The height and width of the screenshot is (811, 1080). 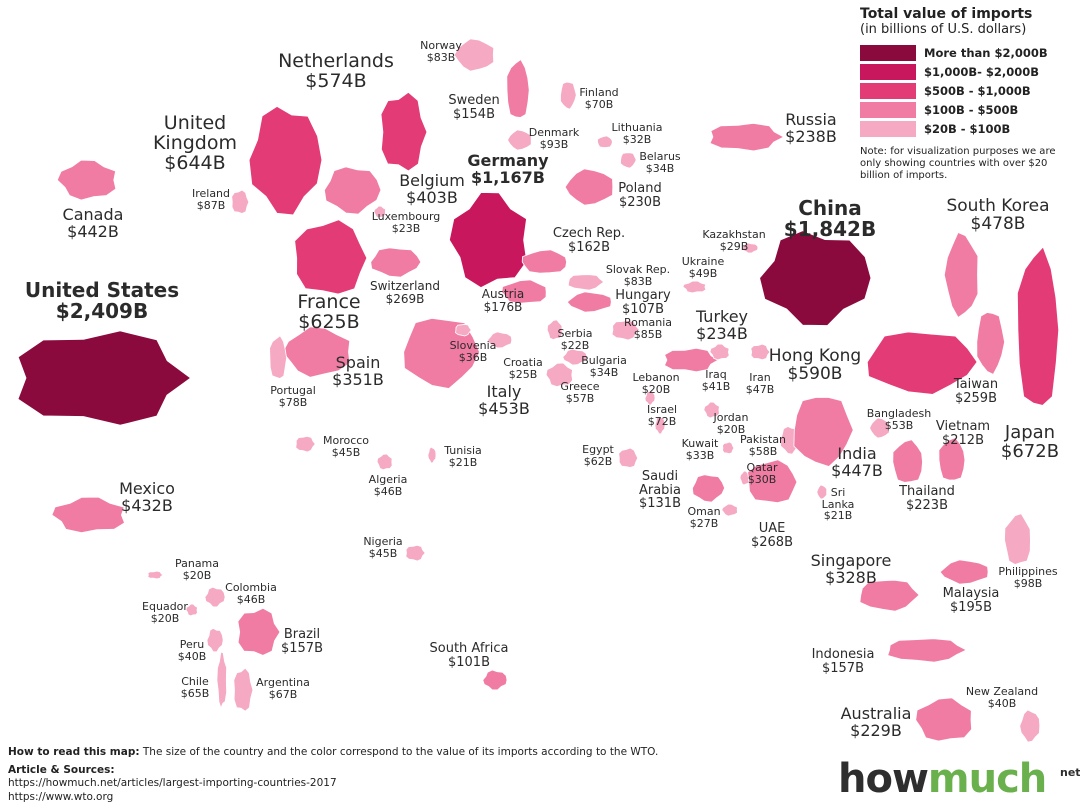 I want to click on country-label: New Zealand $40B, so click(x=1002, y=697).